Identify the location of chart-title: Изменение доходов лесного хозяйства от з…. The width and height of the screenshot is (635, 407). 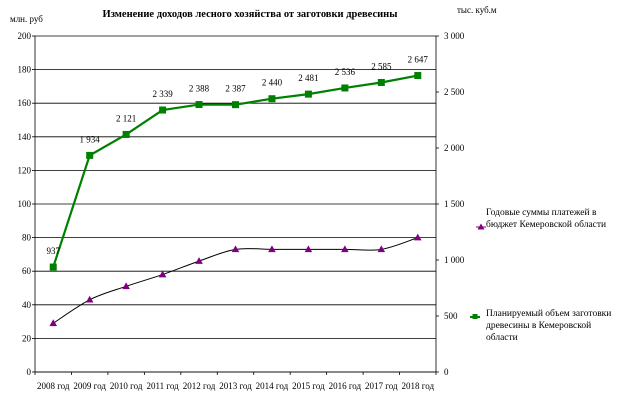
(250, 14).